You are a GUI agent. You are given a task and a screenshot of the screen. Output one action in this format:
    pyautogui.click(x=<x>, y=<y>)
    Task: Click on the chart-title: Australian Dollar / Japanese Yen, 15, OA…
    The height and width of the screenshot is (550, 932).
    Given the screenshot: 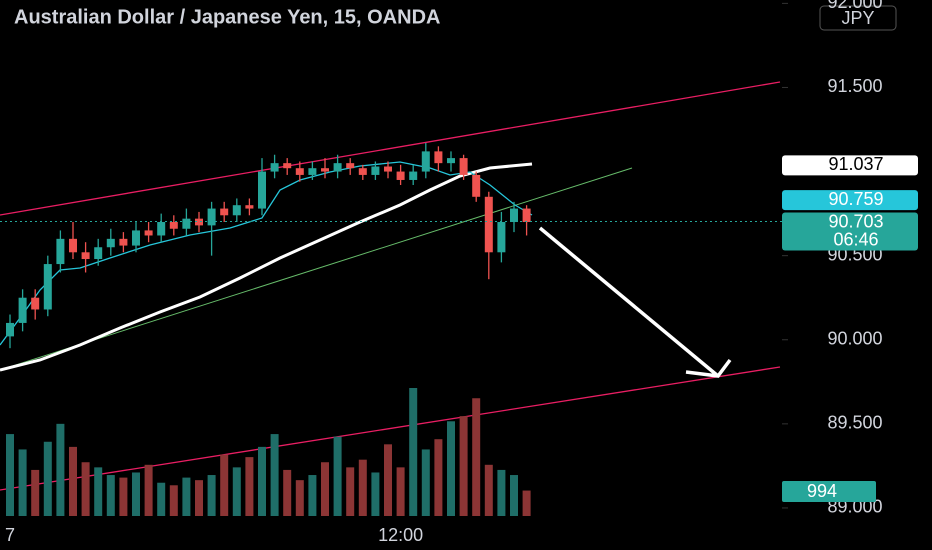 What is the action you would take?
    pyautogui.click(x=227, y=17)
    